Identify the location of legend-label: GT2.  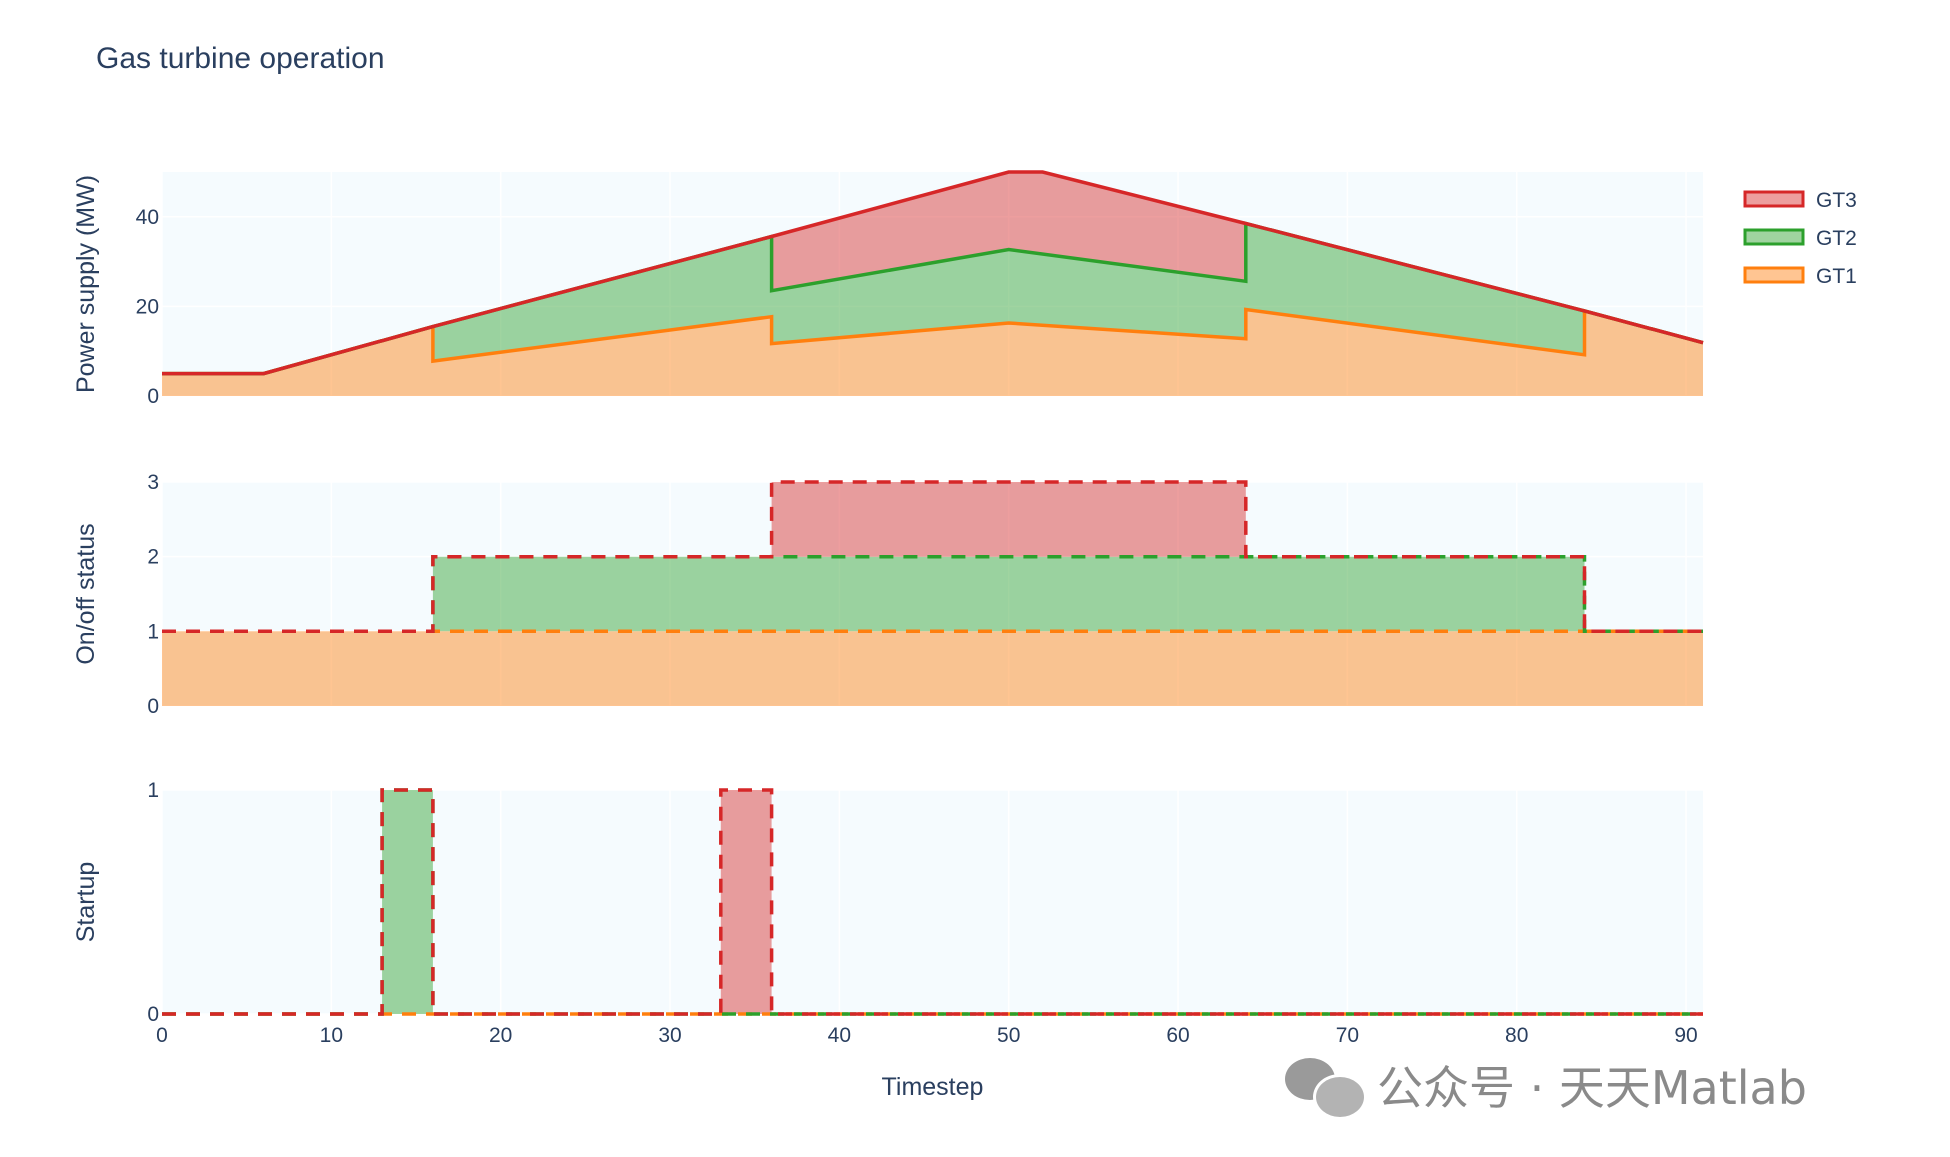
(1836, 238).